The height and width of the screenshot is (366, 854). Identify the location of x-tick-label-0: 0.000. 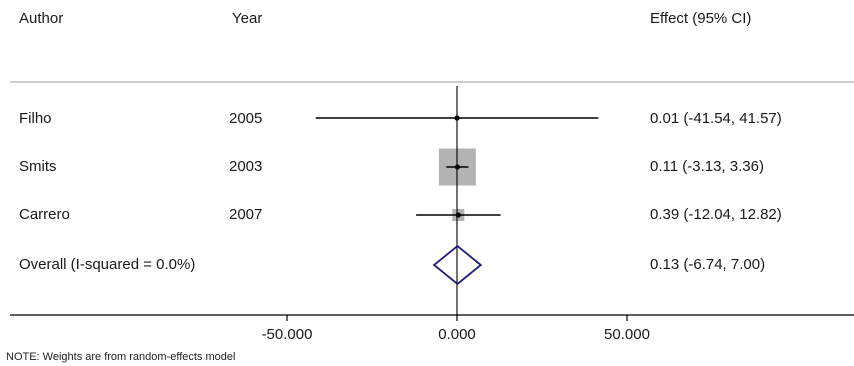
(457, 334).